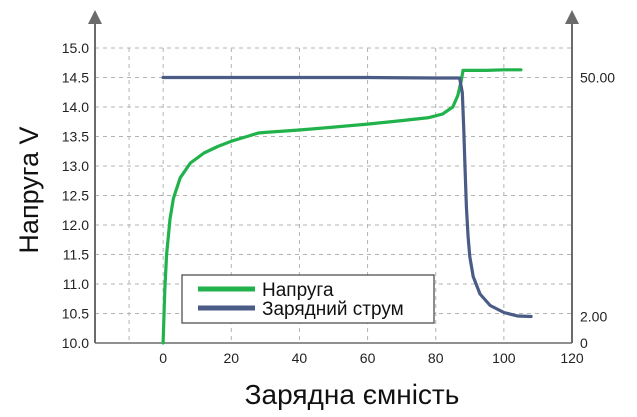  What do you see at coordinates (75, 343) in the screenshot?
I see `y-tick-label: 10.0` at bounding box center [75, 343].